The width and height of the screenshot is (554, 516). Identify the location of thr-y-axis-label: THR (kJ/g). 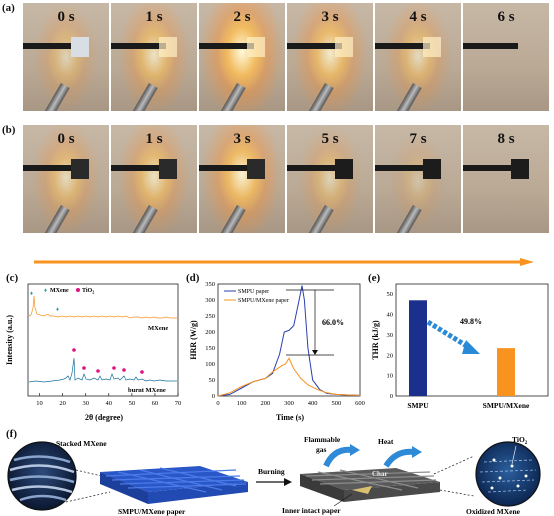
(375, 340).